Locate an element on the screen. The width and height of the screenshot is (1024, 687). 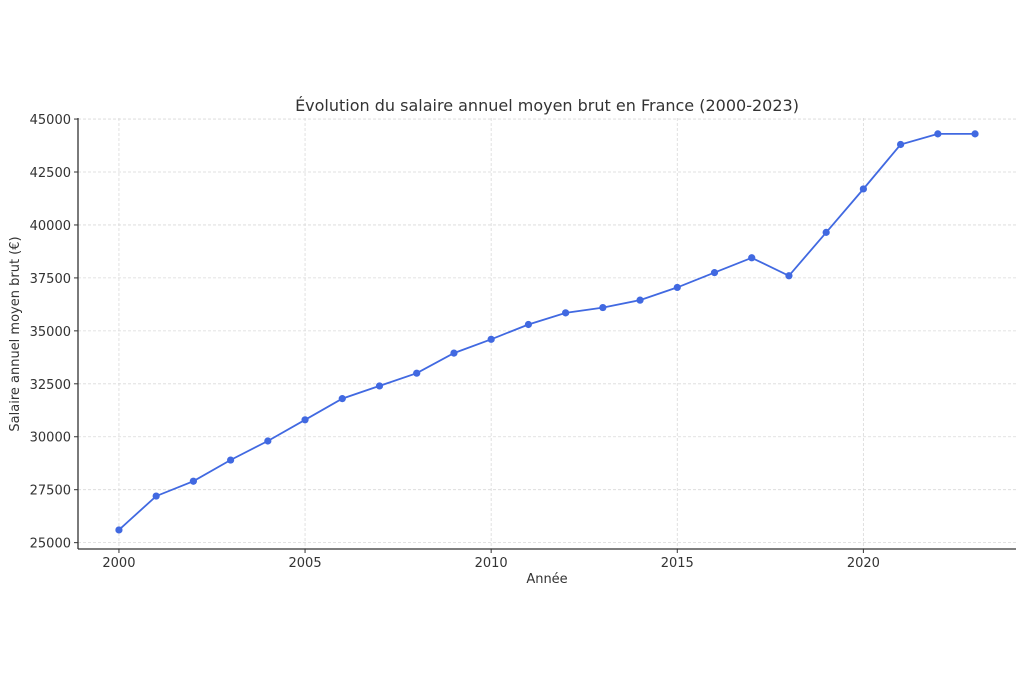
y-tick-label: 32500 is located at coordinates (50, 385).